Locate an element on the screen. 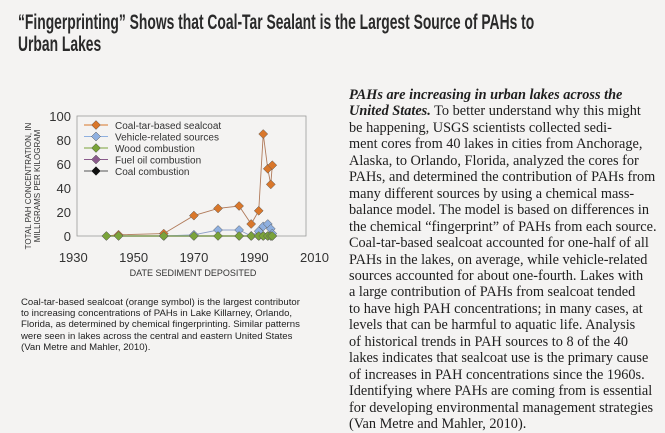 Image resolution: width=665 pixels, height=433 pixels. y-tick-label: 20 is located at coordinates (64, 212).